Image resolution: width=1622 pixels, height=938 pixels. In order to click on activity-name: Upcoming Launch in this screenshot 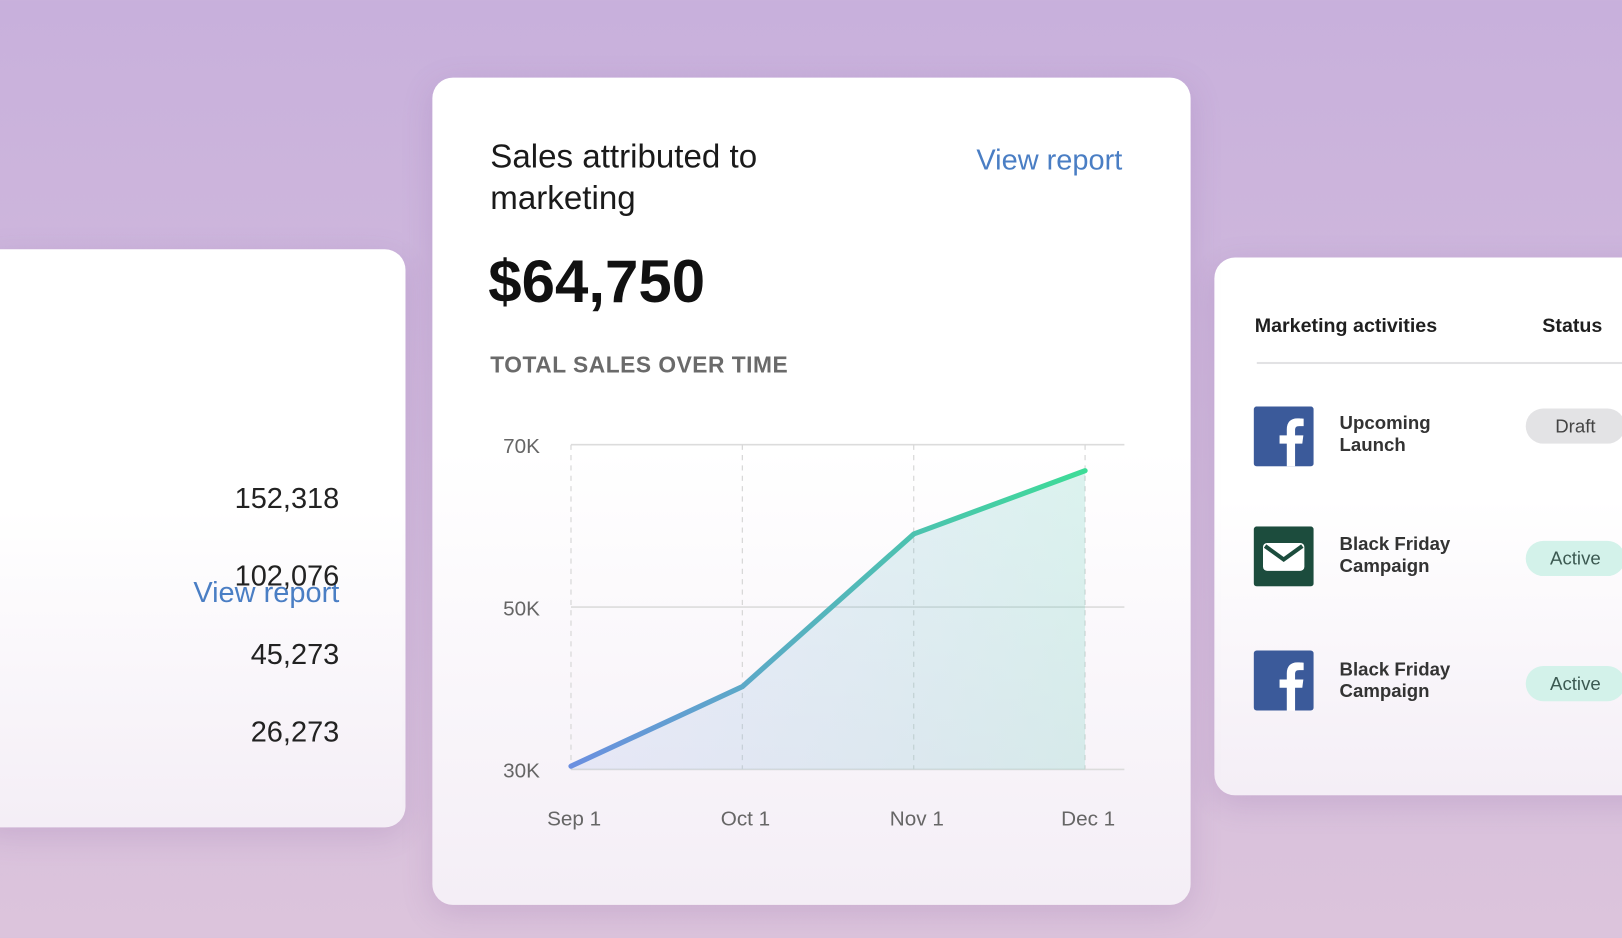, I will do `click(1385, 434)`.